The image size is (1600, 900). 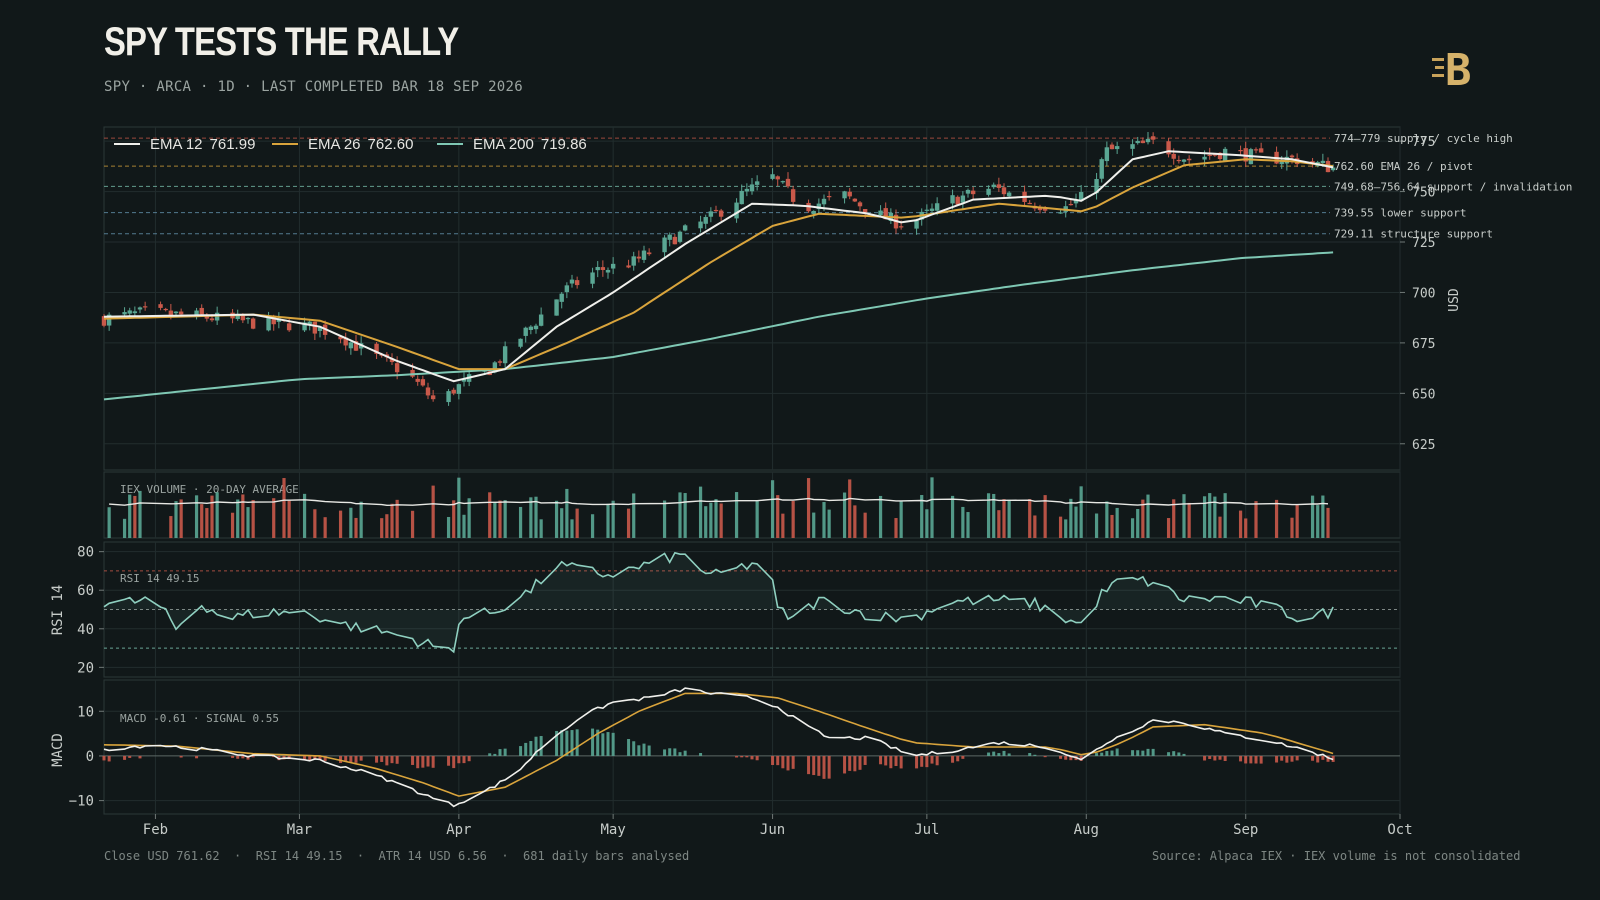 What do you see at coordinates (85, 668) in the screenshot?
I see `rsi-tick-label: 20` at bounding box center [85, 668].